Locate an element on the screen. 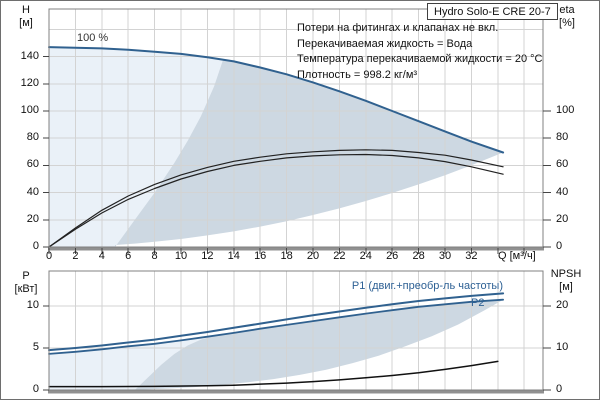  y-left-tick-label: 120 is located at coordinates (29, 82).